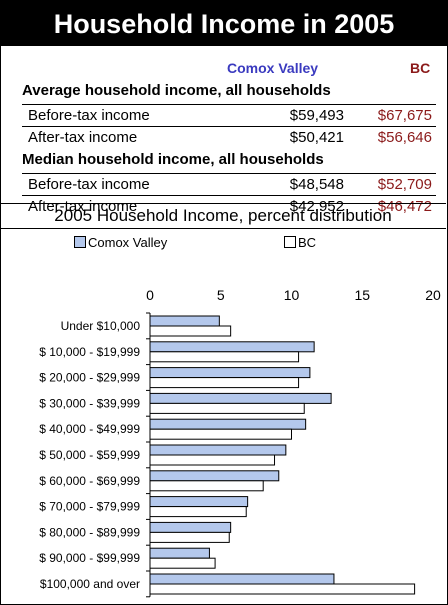 The image size is (448, 605). I want to click on x-tick-label: 15, so click(362, 295).